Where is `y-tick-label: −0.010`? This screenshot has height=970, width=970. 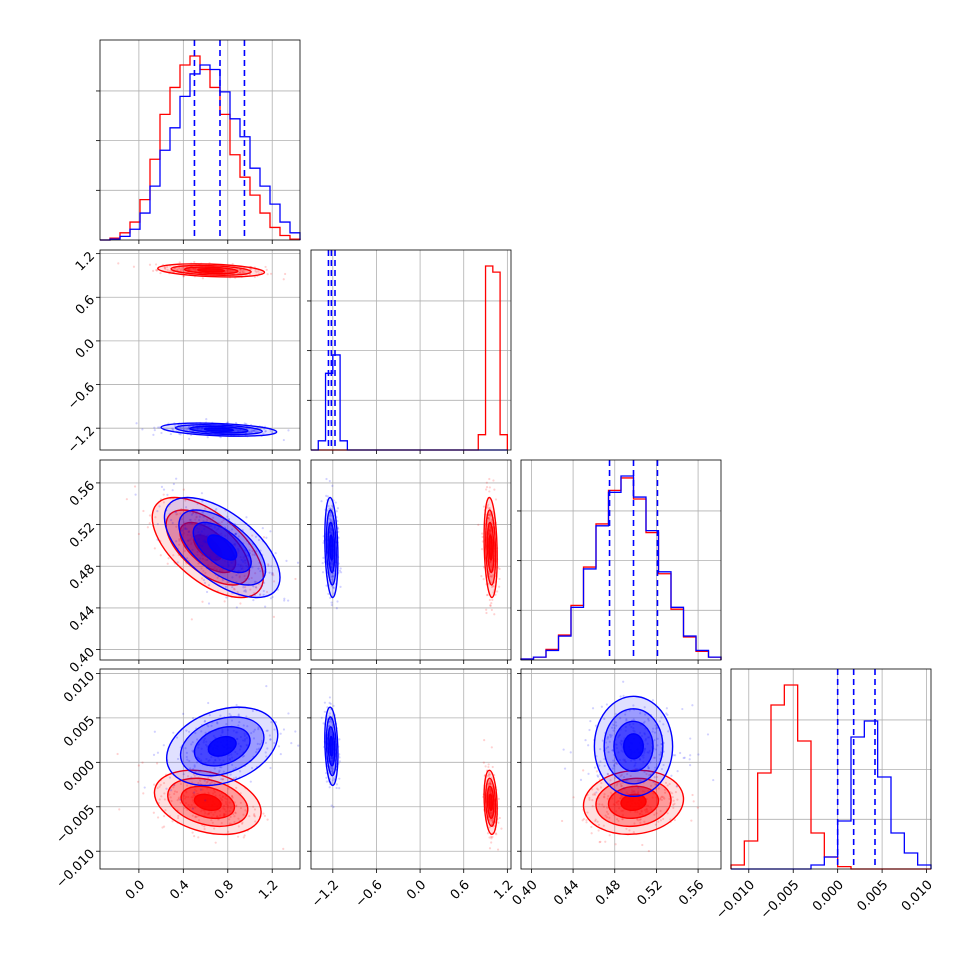
y-tick-label: −0.010 is located at coordinates (75, 869).